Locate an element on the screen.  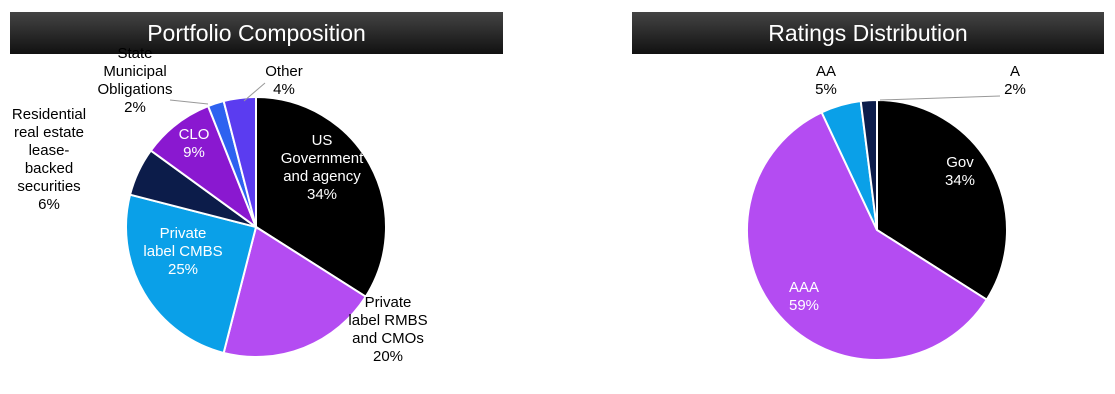
slice-private-label-cmbs is located at coordinates (191, 274).